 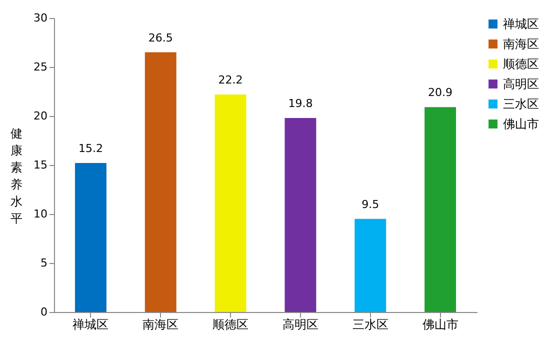 I want to click on data-label: 9.5, so click(x=371, y=204).